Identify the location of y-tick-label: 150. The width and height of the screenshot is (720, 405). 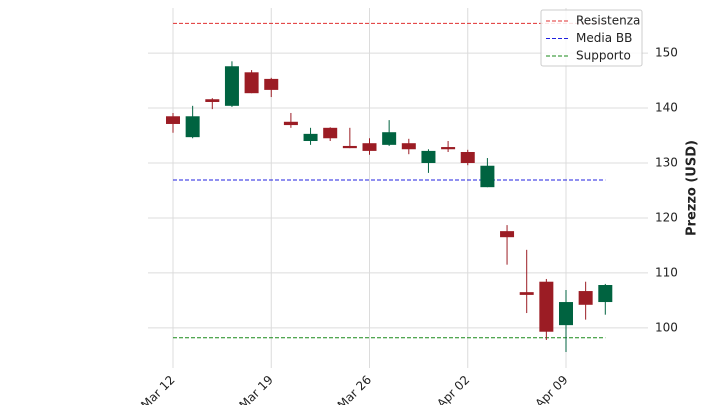
(666, 53).